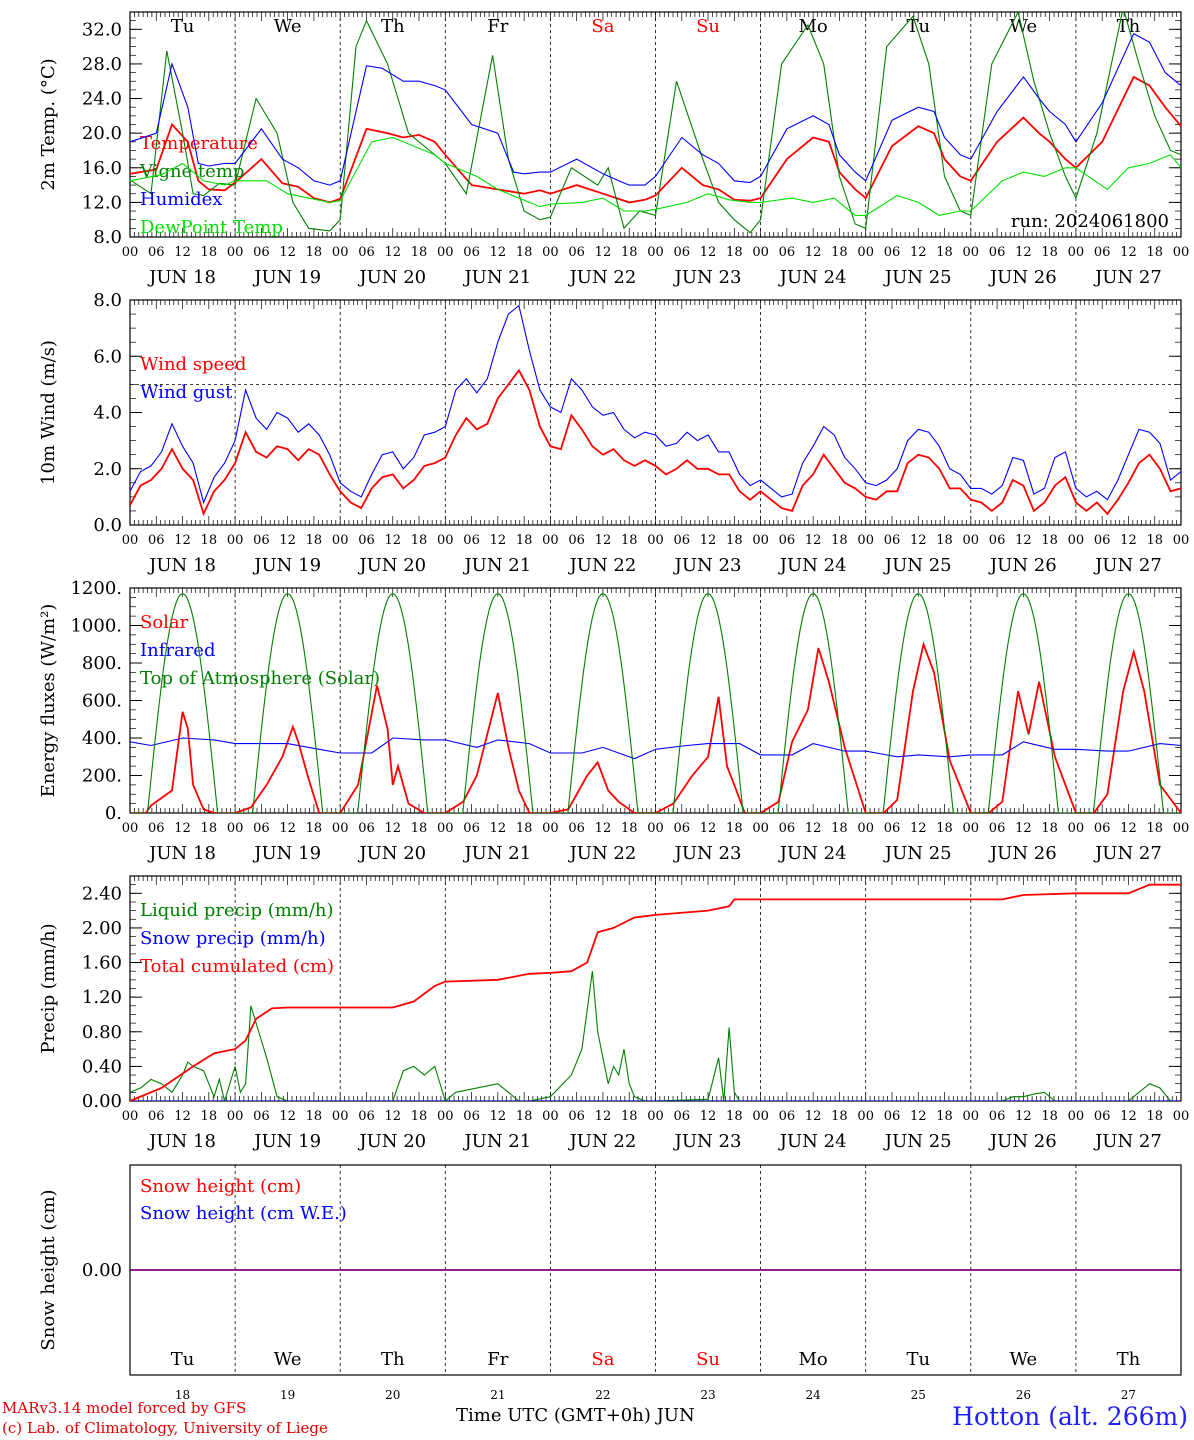 This screenshot has height=1440, width=1194. What do you see at coordinates (186, 392) in the screenshot?
I see `legend-entry: Wind gust` at bounding box center [186, 392].